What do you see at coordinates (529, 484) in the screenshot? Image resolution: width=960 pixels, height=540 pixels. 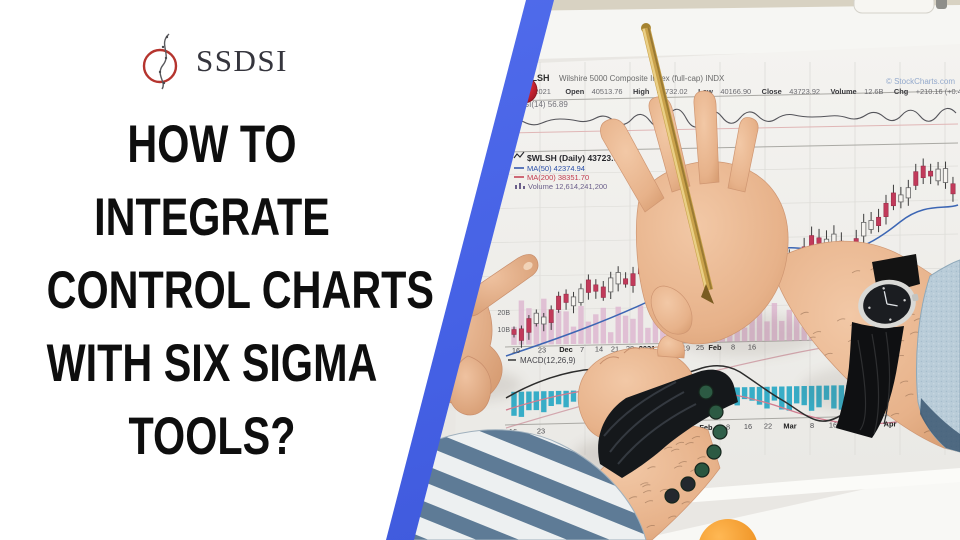 I see `striped-sleeve-shoulder` at bounding box center [529, 484].